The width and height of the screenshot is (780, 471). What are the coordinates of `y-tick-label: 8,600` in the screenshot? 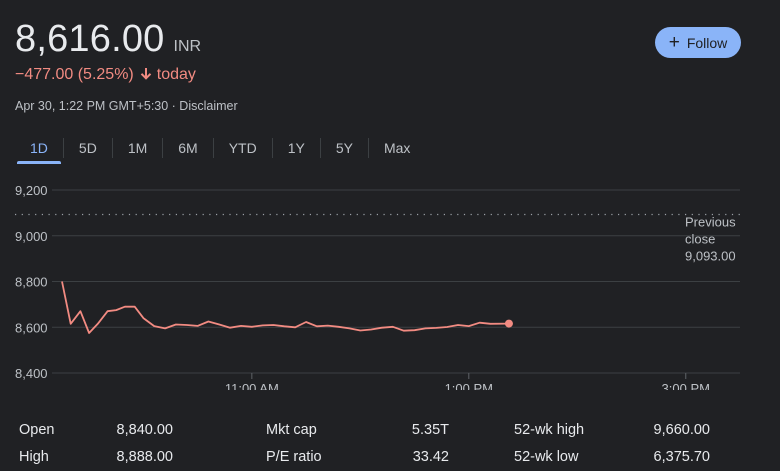 It's located at (31, 327).